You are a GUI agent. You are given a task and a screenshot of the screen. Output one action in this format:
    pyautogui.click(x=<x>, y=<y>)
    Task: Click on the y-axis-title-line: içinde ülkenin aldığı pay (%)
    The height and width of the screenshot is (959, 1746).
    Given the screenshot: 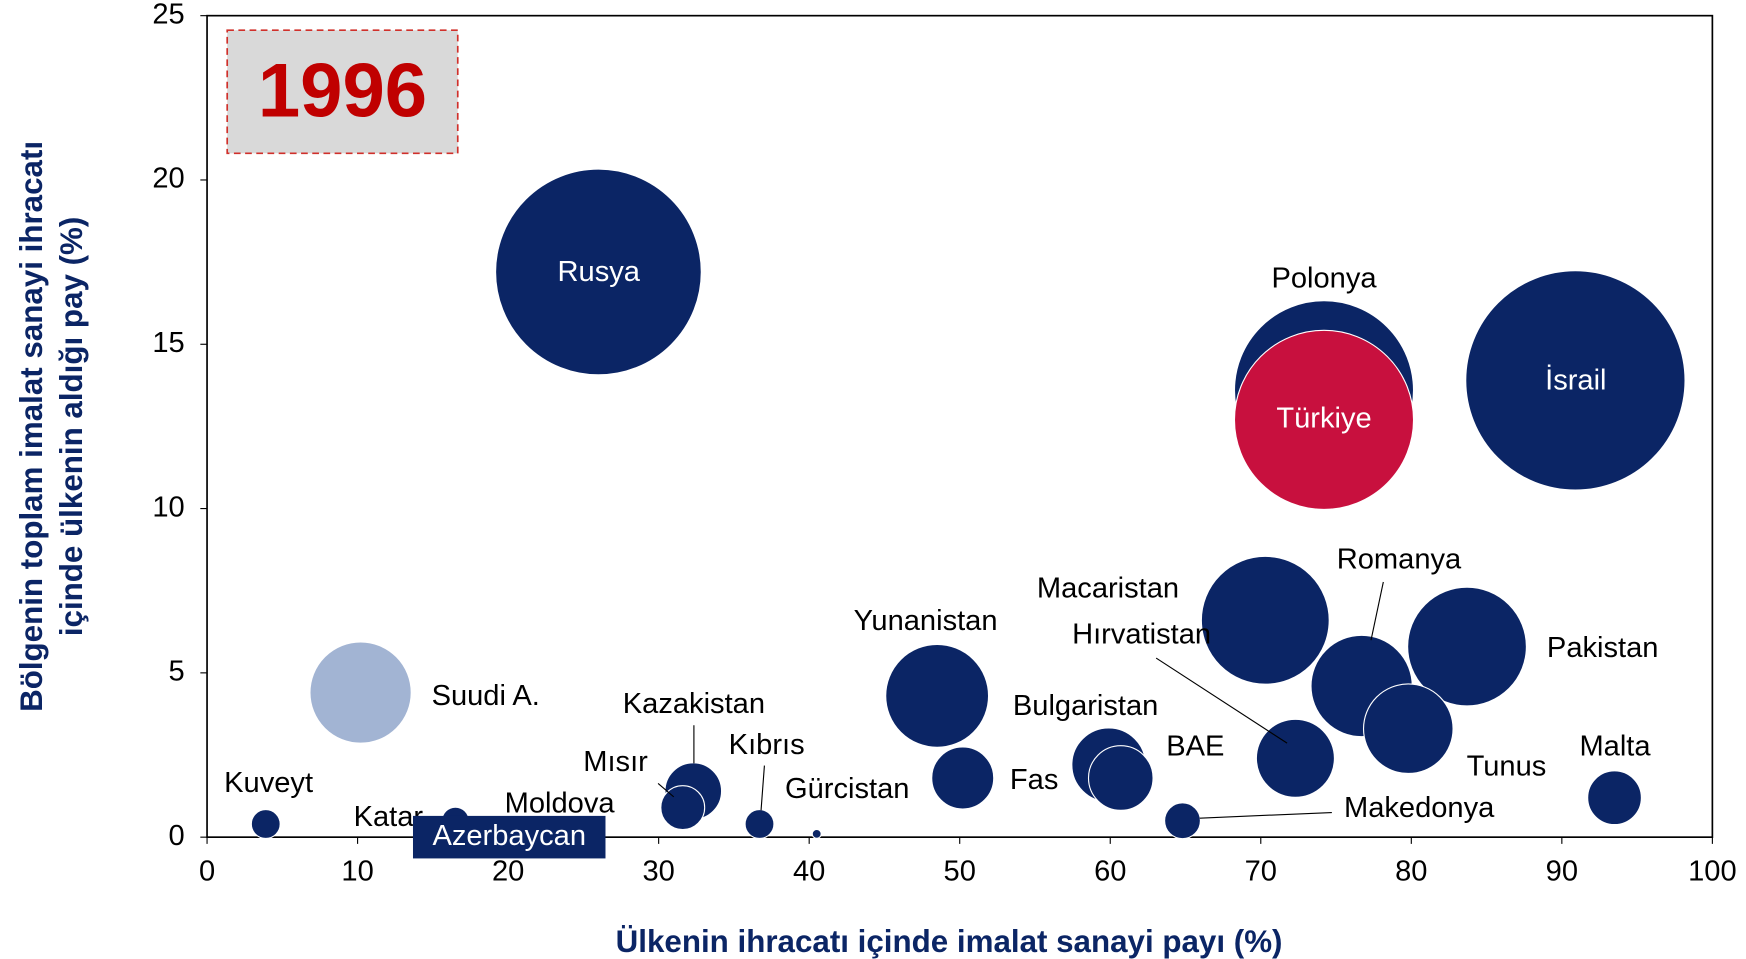 What is the action you would take?
    pyautogui.click(x=71, y=427)
    